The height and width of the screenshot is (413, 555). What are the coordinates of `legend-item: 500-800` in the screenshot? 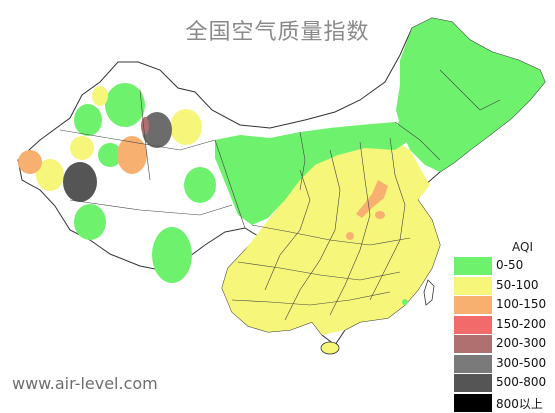 It's located at (501, 383).